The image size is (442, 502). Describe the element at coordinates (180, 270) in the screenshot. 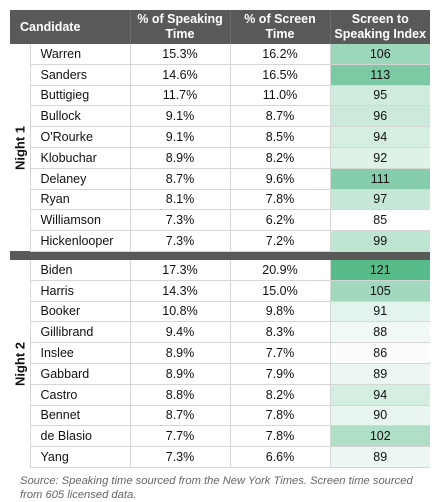

I see `speaking-time-value: 17.3%` at that location.